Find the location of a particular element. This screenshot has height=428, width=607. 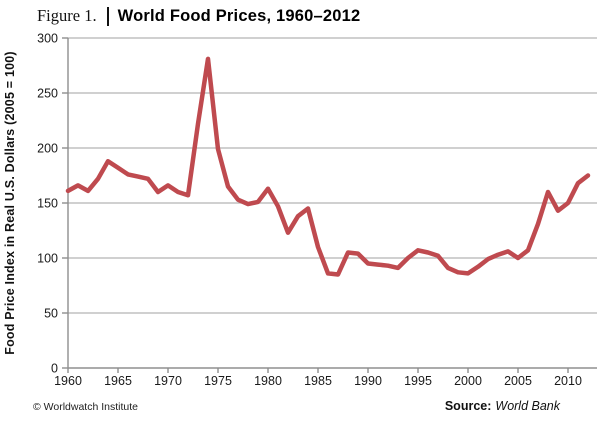

figure-title-row: Figure 1. World Food Prices, 1960–2012 is located at coordinates (198, 16).